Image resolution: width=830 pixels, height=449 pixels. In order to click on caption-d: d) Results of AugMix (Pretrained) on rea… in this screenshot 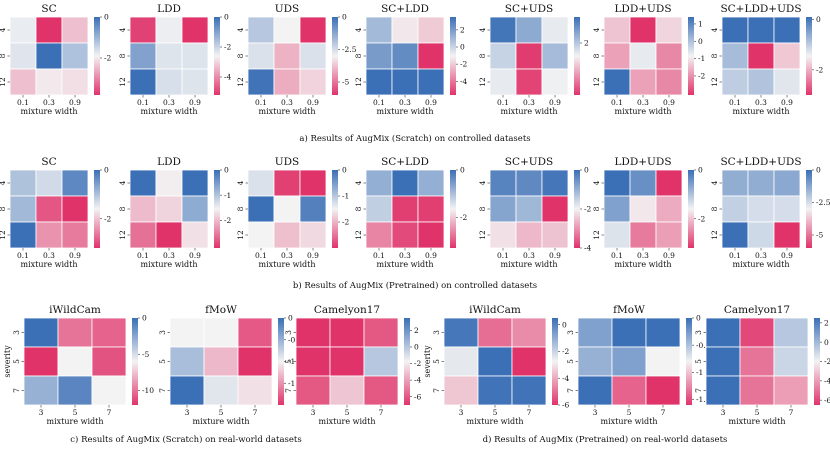, I will do `click(605, 439)`.